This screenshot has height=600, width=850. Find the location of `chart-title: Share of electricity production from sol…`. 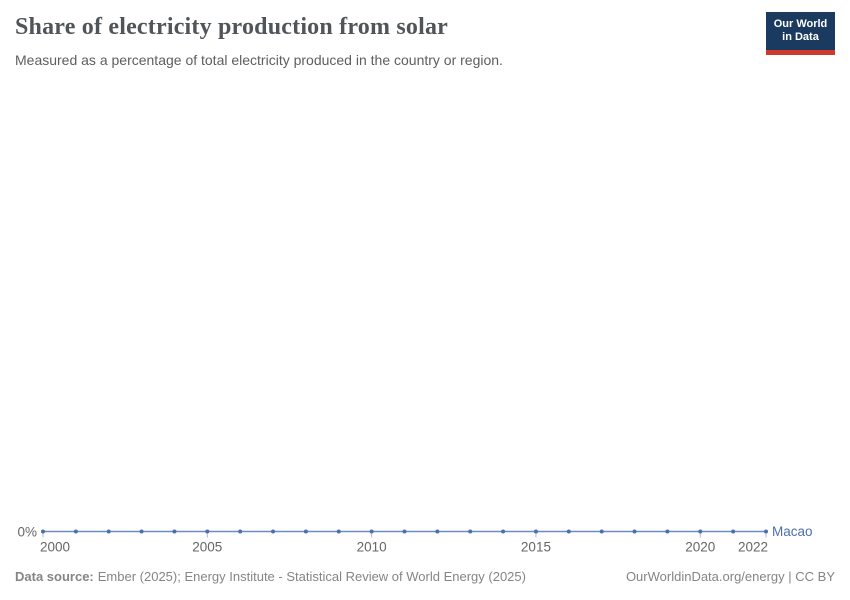

chart-title: Share of electricity production from sol… is located at coordinates (231, 27).